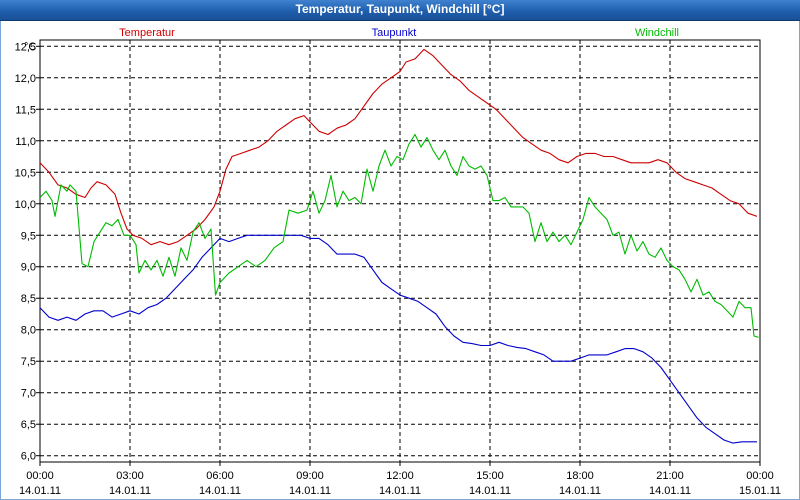 The height and width of the screenshot is (500, 800). What do you see at coordinates (25, 79) in the screenshot?
I see `y-tick-label: 12,0` at bounding box center [25, 79].